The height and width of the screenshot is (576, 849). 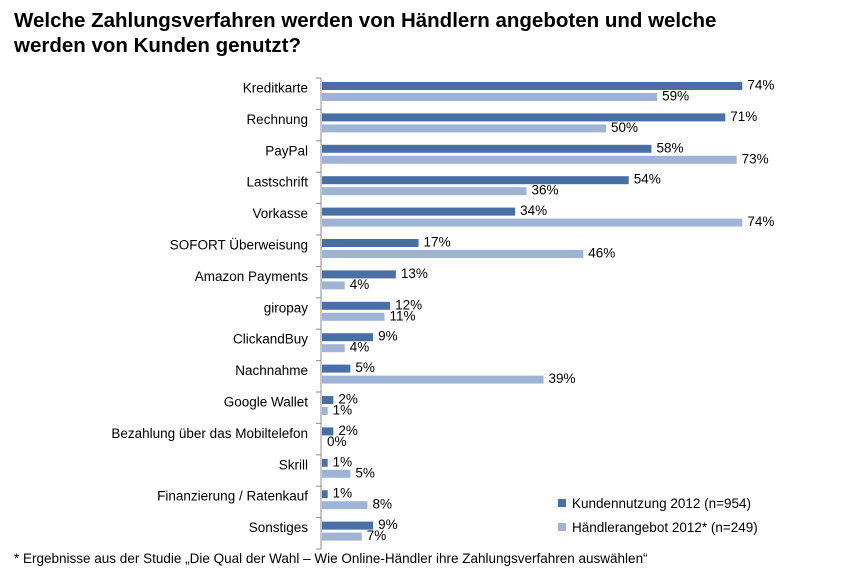 What do you see at coordinates (343, 493) in the screenshot?
I see `data-label-kundennutzung-finanzierung-ratenkauf: 1%` at bounding box center [343, 493].